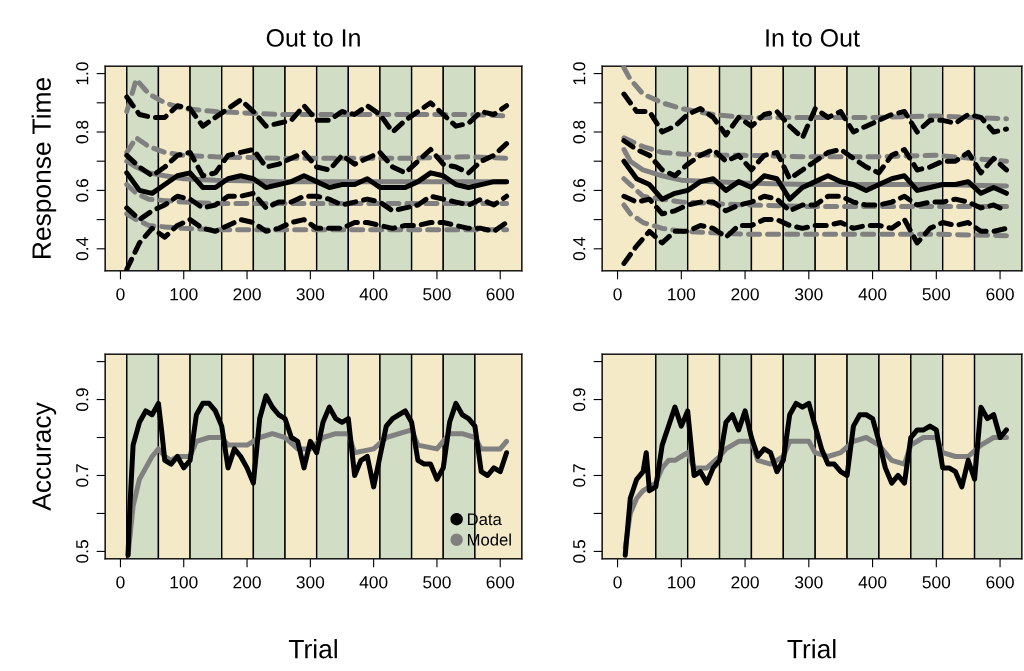 The height and width of the screenshot is (671, 1024). I want to click on y-axis-title: Accuracy, so click(44, 456).